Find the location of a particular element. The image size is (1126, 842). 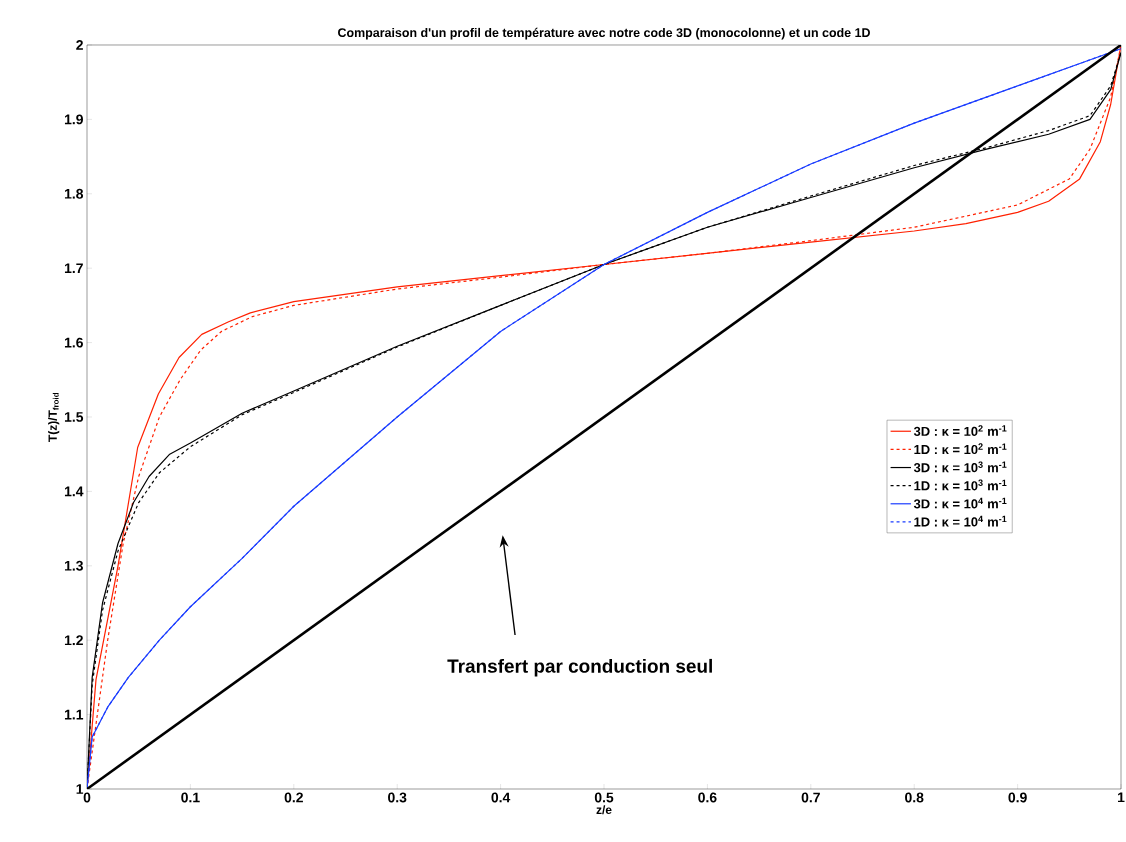

y-tick-label: 1.4 is located at coordinates (74, 491).